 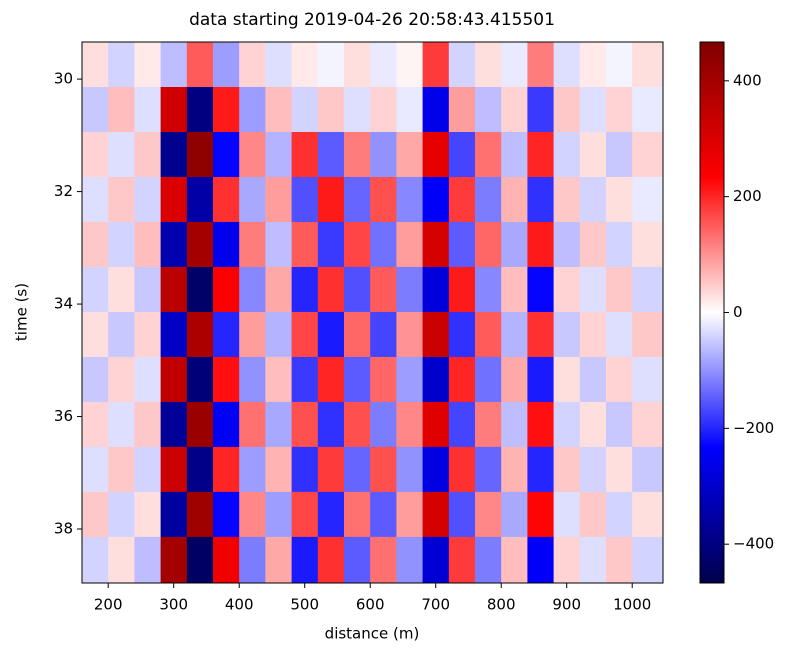 I want to click on colorbar-tick-label: 200, so click(x=747, y=196).